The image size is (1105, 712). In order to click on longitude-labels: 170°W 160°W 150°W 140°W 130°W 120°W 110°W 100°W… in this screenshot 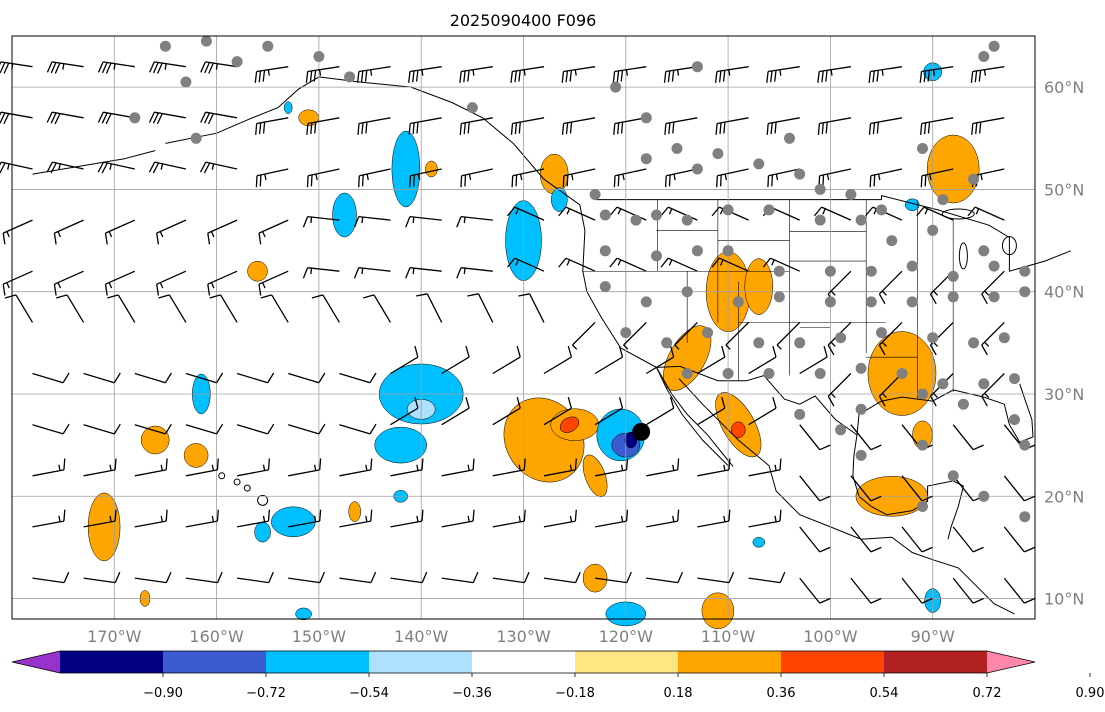, I will do `click(521, 636)`.